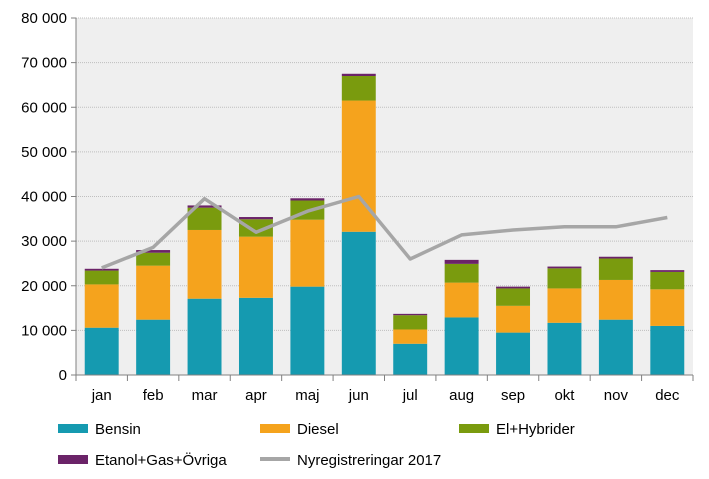 Image resolution: width=709 pixels, height=479 pixels. What do you see at coordinates (307, 199) in the screenshot?
I see `bar-etanol-gas-vriga-maj` at bounding box center [307, 199].